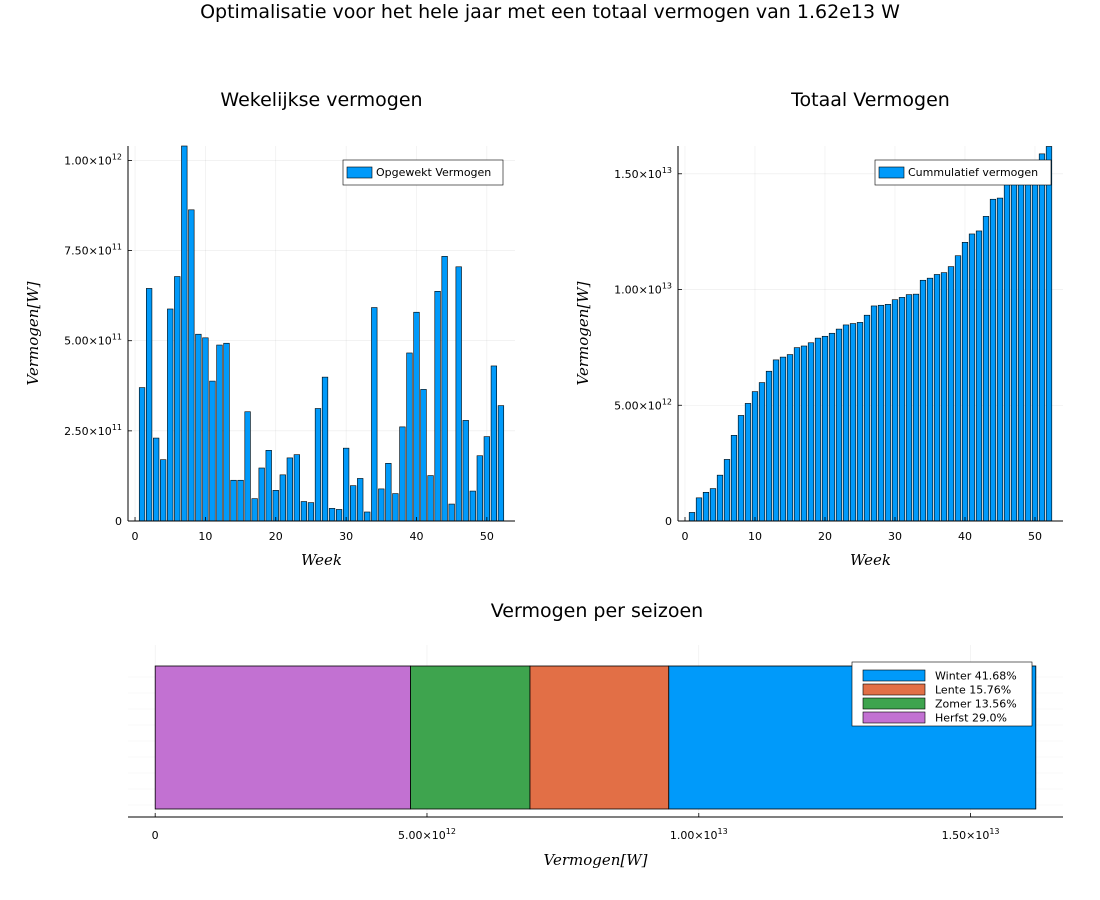 The width and height of the screenshot is (1100, 900). I want to click on y-tick-label: 5.00×10¹¹, so click(93, 340).